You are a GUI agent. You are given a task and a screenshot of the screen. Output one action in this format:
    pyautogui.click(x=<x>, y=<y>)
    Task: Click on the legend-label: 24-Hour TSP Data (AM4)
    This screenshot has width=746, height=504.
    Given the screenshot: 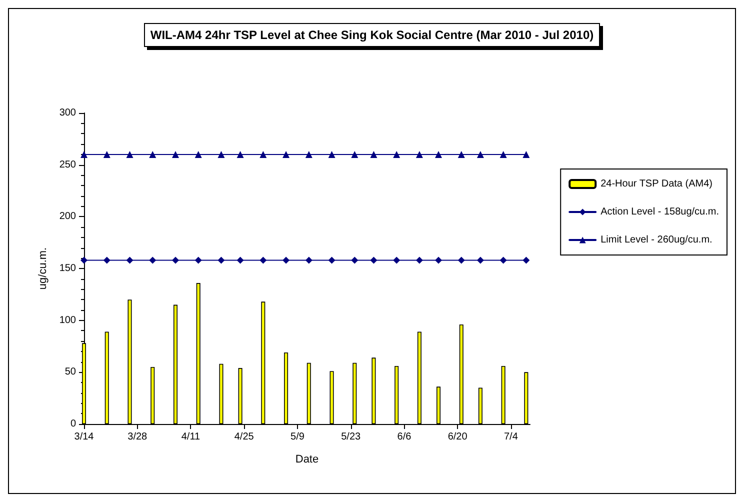 What is the action you would take?
    pyautogui.click(x=656, y=184)
    